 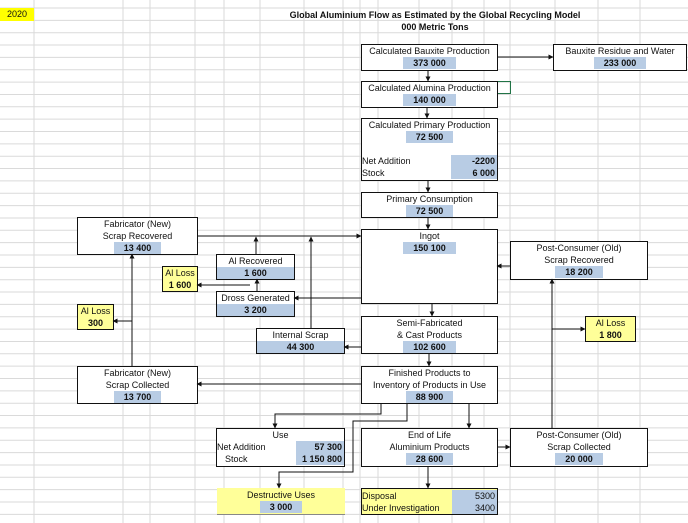 I want to click on alumina-production-box: Calculated Alumina Production 140 000, so click(x=429, y=94).